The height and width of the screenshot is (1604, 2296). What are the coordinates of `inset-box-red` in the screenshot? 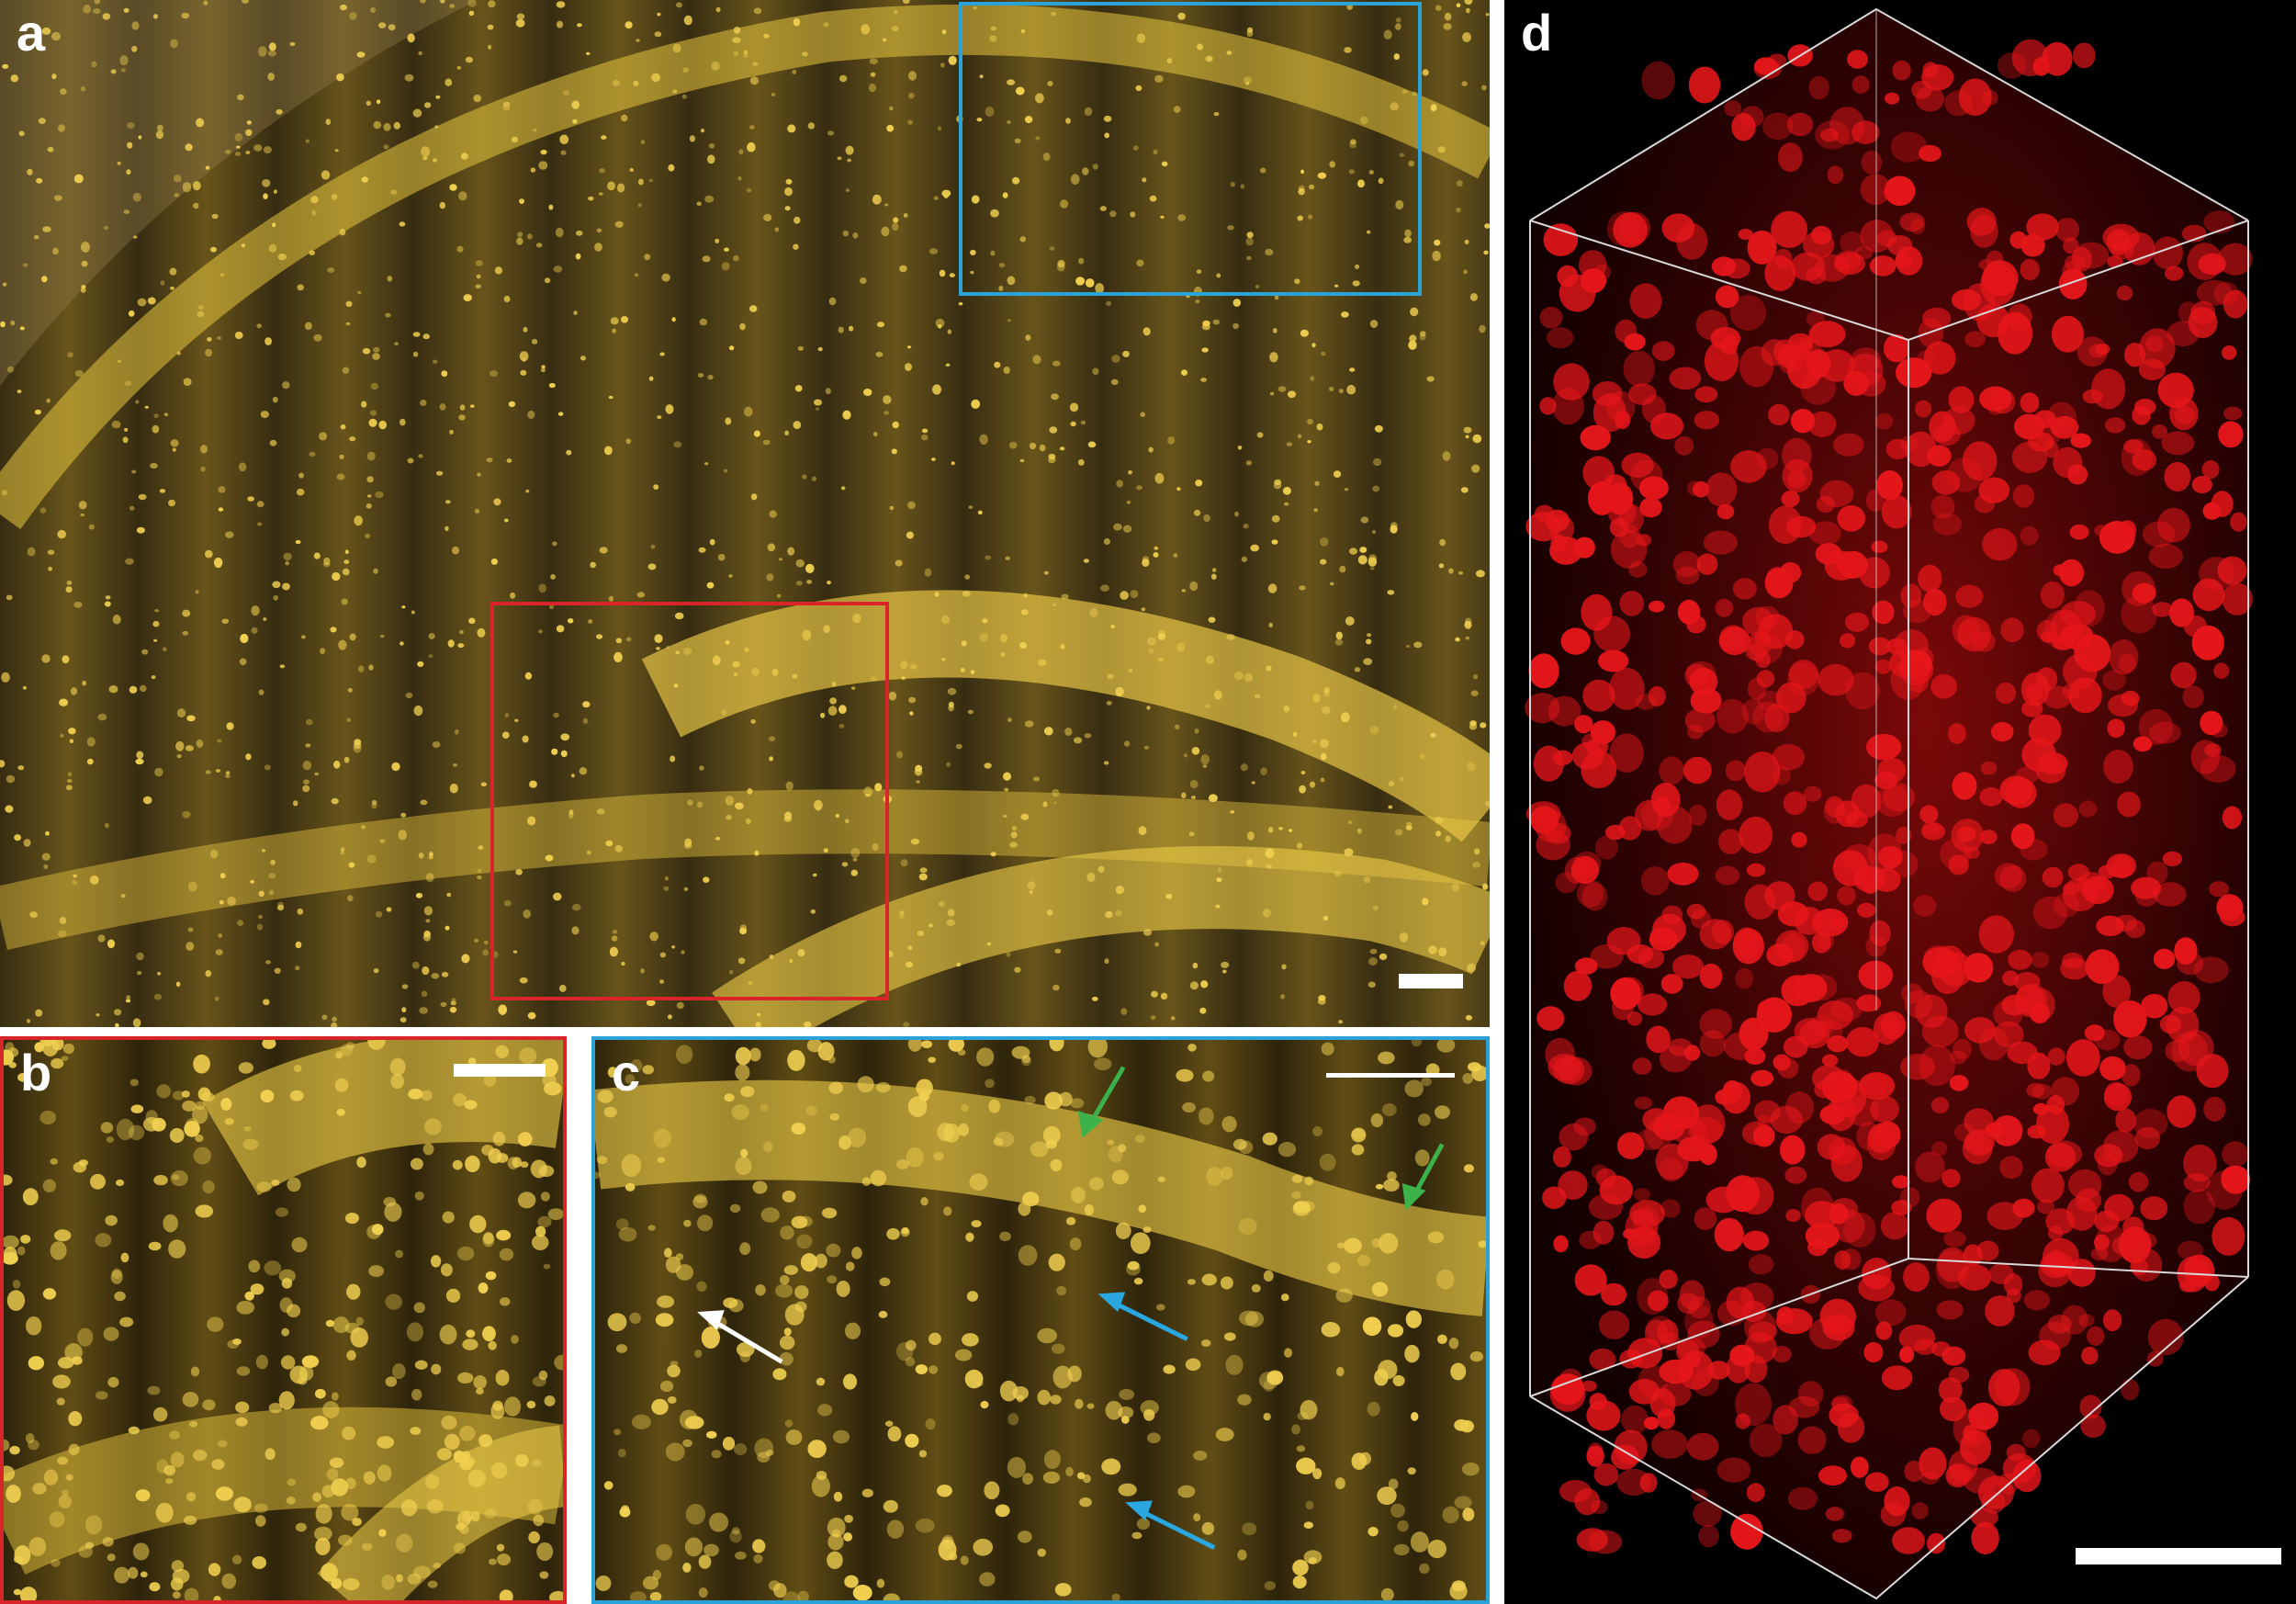 It's located at (689, 801).